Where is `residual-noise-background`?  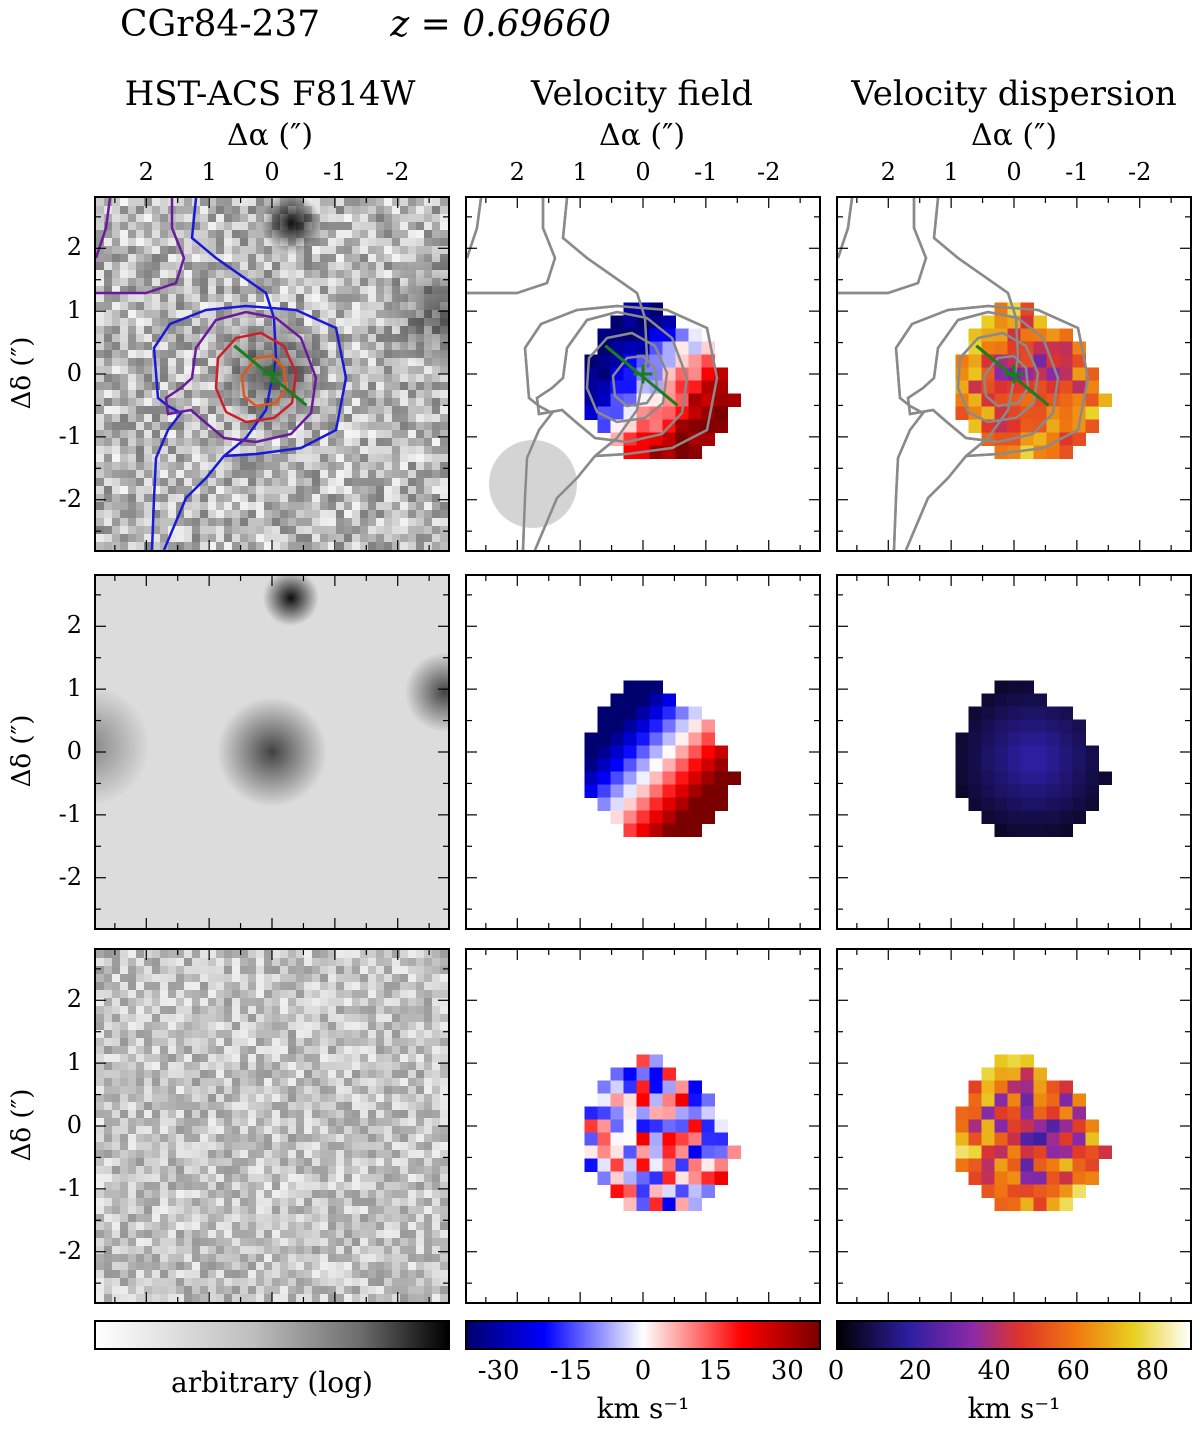 residual-noise-background is located at coordinates (272, 1126).